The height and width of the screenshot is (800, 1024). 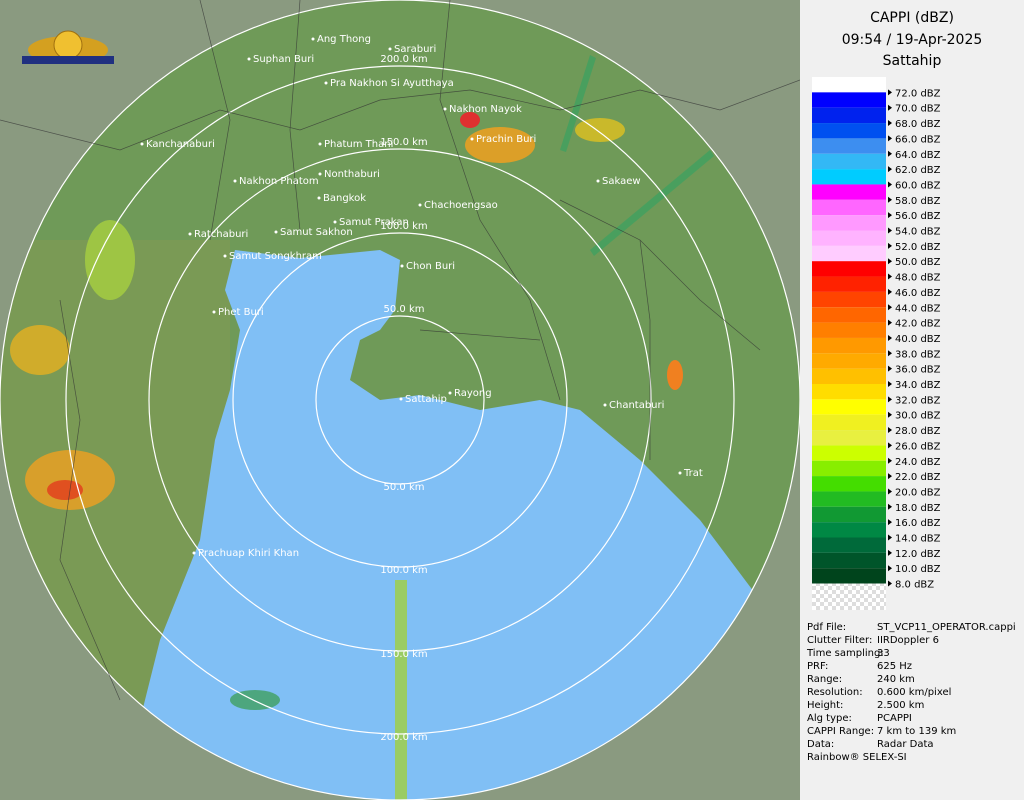 What do you see at coordinates (430, 266) in the screenshot?
I see `city-label: Chon Buri` at bounding box center [430, 266].